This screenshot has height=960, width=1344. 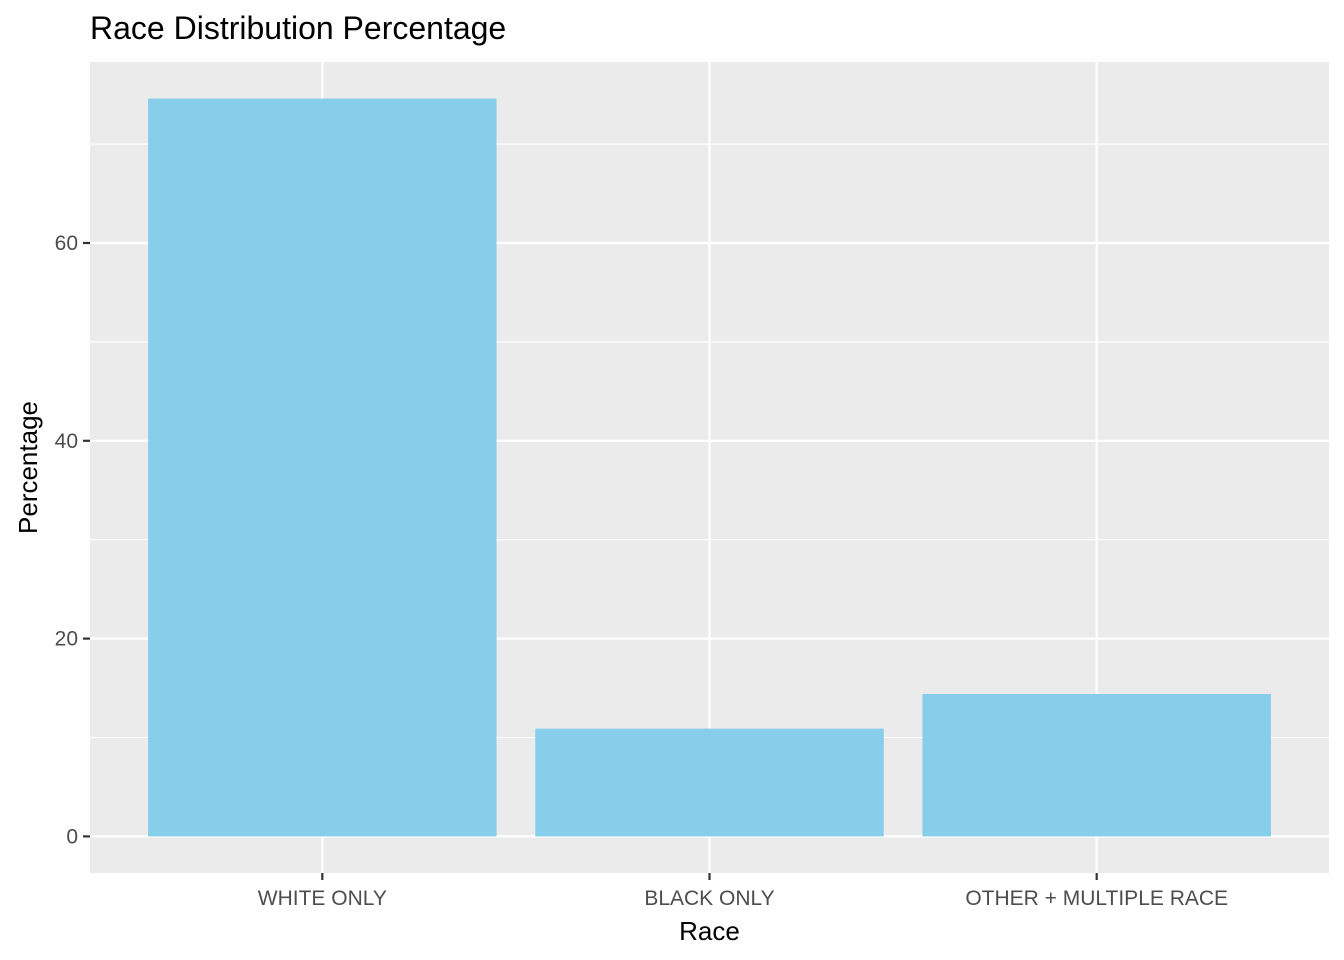 I want to click on y-tick-label: 60, so click(x=66, y=243).